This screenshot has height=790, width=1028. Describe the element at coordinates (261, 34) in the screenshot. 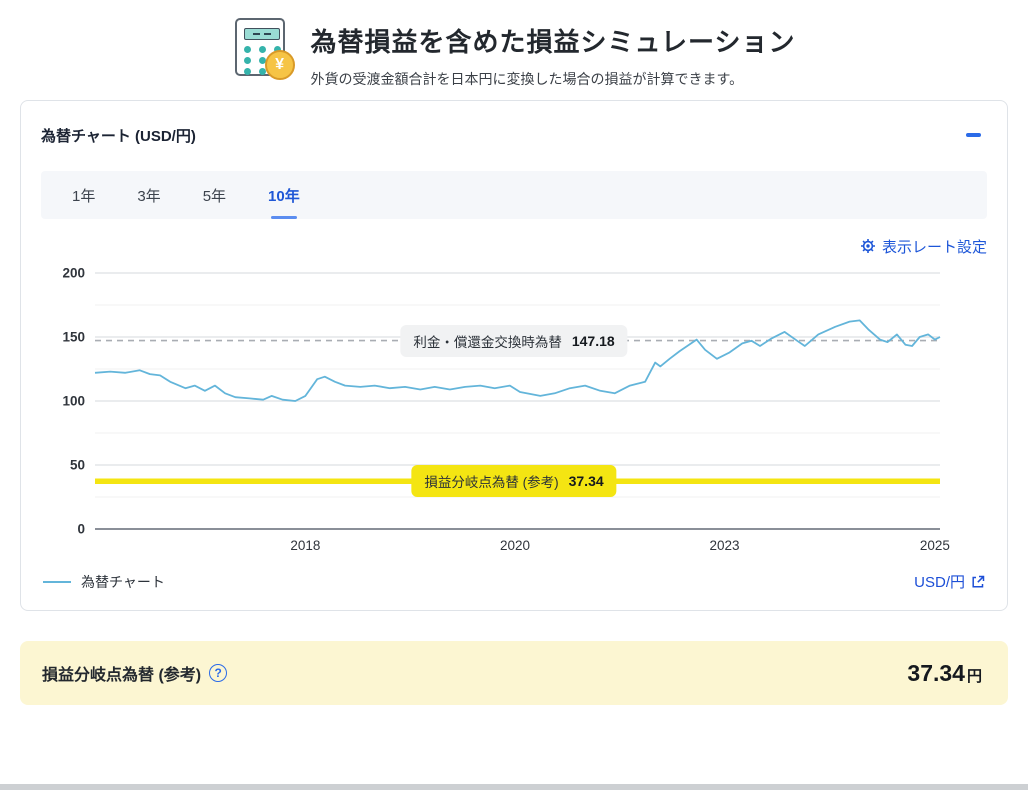

I see `calculator-screen-icon` at that location.